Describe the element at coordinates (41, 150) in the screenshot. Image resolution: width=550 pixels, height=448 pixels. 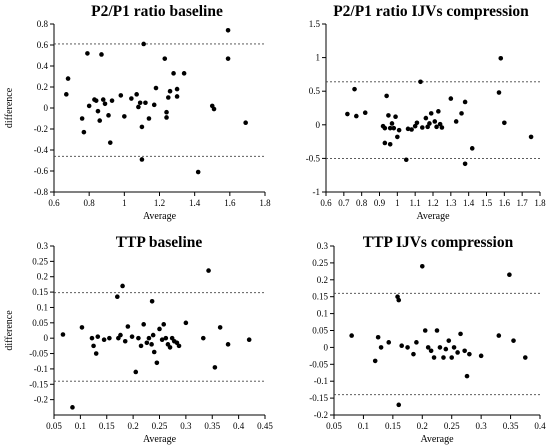
I see `y-tick-label: -0.4` at that location.